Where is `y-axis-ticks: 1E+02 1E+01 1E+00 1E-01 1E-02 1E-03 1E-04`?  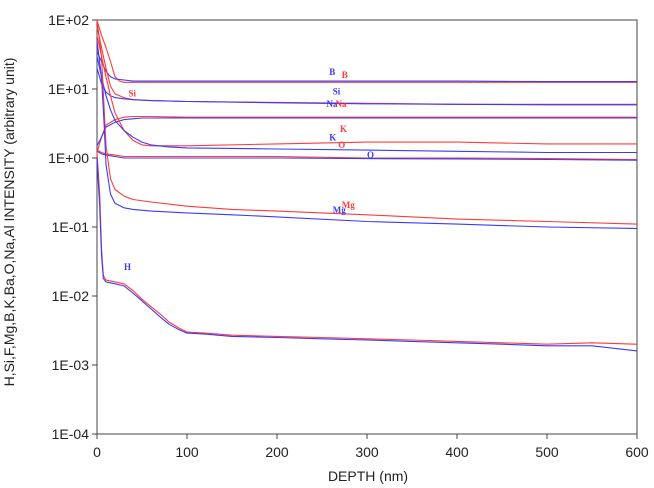 y-axis-ticks: 1E+02 1E+01 1E+00 1E-01 1E-02 1E-03 1E-04 is located at coordinates (72, 227).